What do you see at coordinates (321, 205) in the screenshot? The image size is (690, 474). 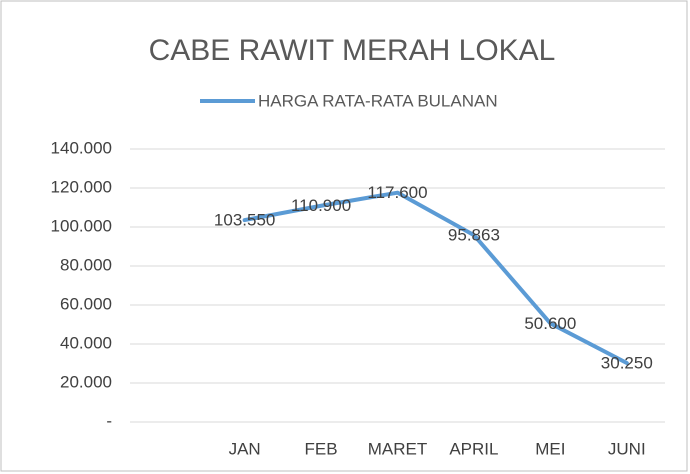 I see `data-label: 110.900` at bounding box center [321, 205].